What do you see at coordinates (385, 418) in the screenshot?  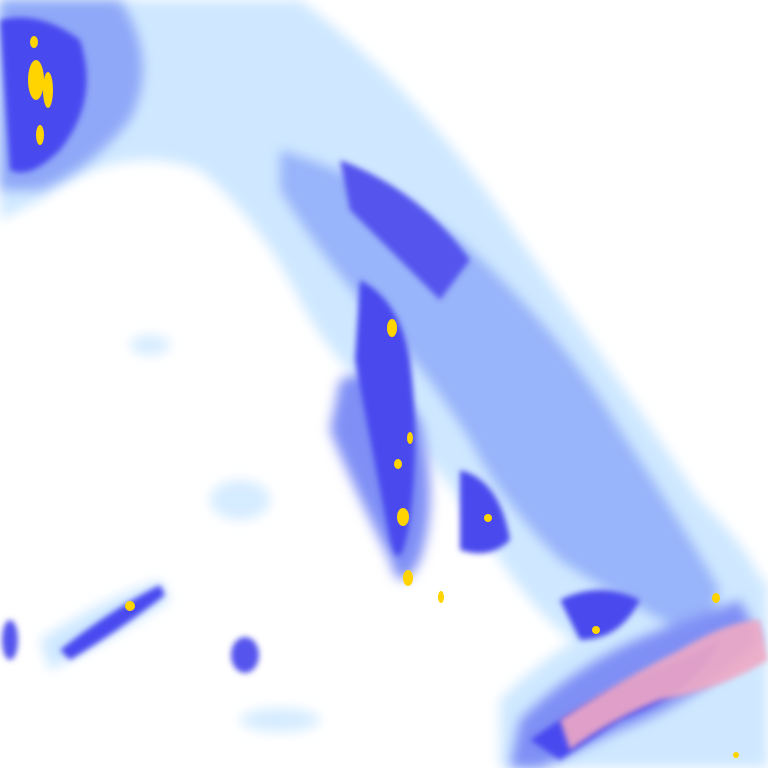 I see `heavy-core` at bounding box center [385, 418].